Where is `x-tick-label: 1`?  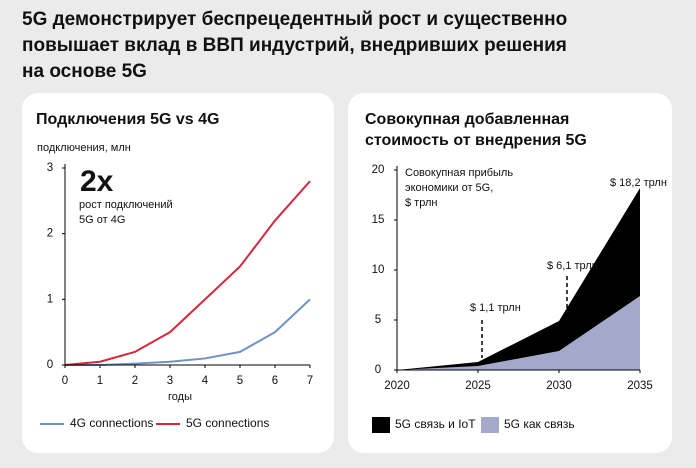
x-tick-label: 1 is located at coordinates (100, 381).